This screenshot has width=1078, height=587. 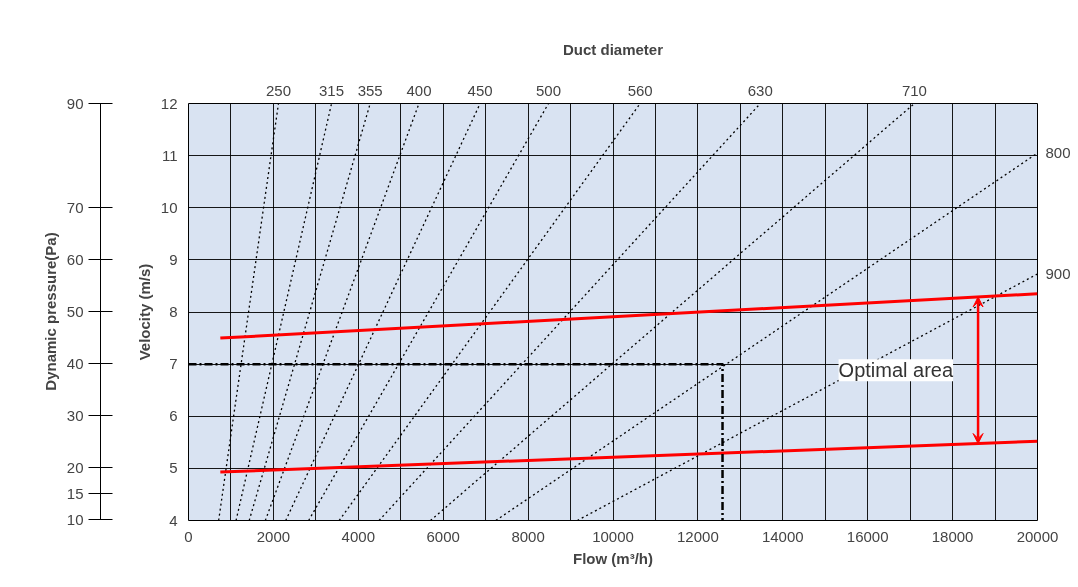 I want to click on series-label: 355, so click(x=370, y=90).